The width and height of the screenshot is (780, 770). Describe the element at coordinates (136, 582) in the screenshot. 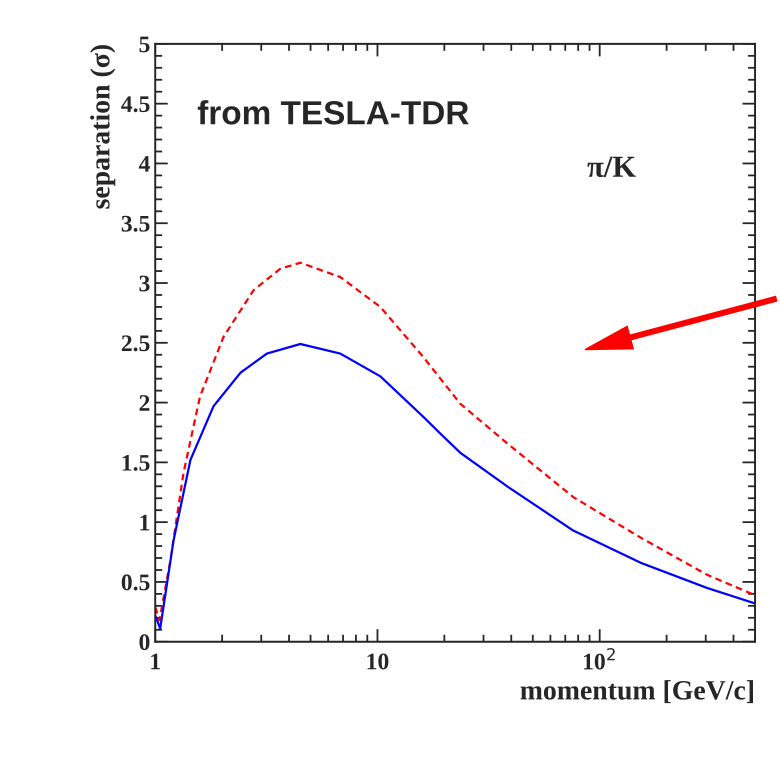

I see `y-tick-label: 0.5` at that location.